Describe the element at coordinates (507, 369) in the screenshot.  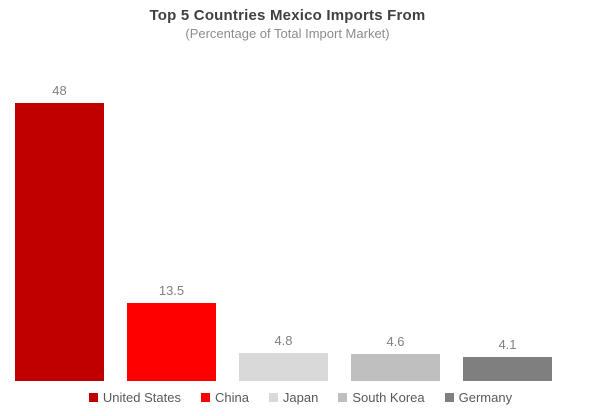
I see `bar-germany` at that location.